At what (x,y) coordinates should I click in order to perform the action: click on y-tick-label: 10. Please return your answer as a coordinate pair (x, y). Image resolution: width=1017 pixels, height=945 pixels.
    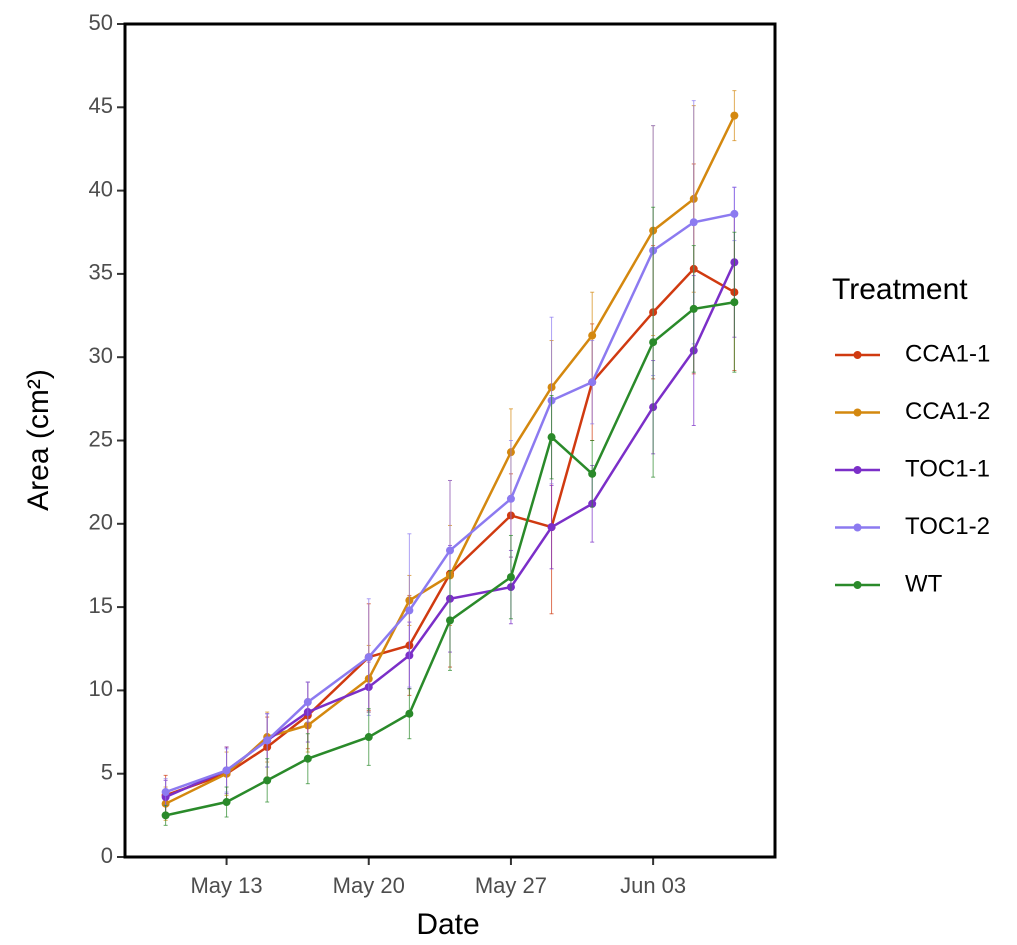
    Looking at the image, I should click on (101, 688).